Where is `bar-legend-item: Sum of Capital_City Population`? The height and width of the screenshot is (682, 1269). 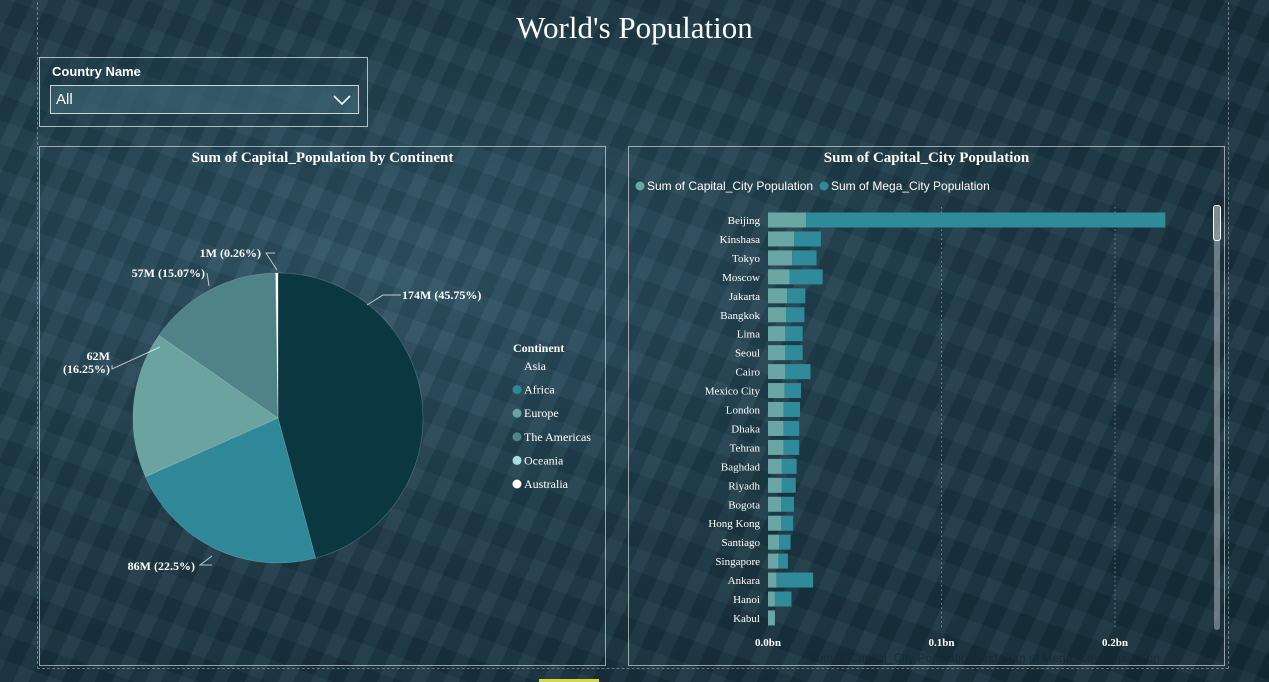
bar-legend-item: Sum of Capital_City Population is located at coordinates (730, 186).